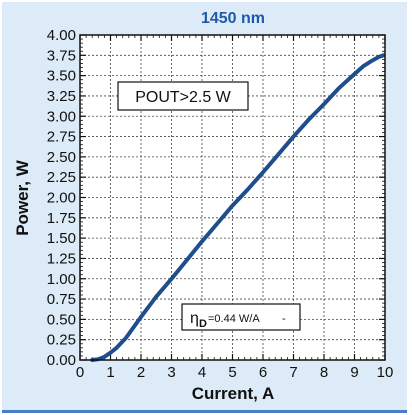 The width and height of the screenshot is (412, 415). What do you see at coordinates (293, 372) in the screenshot?
I see `x-tick-label: 7` at bounding box center [293, 372].